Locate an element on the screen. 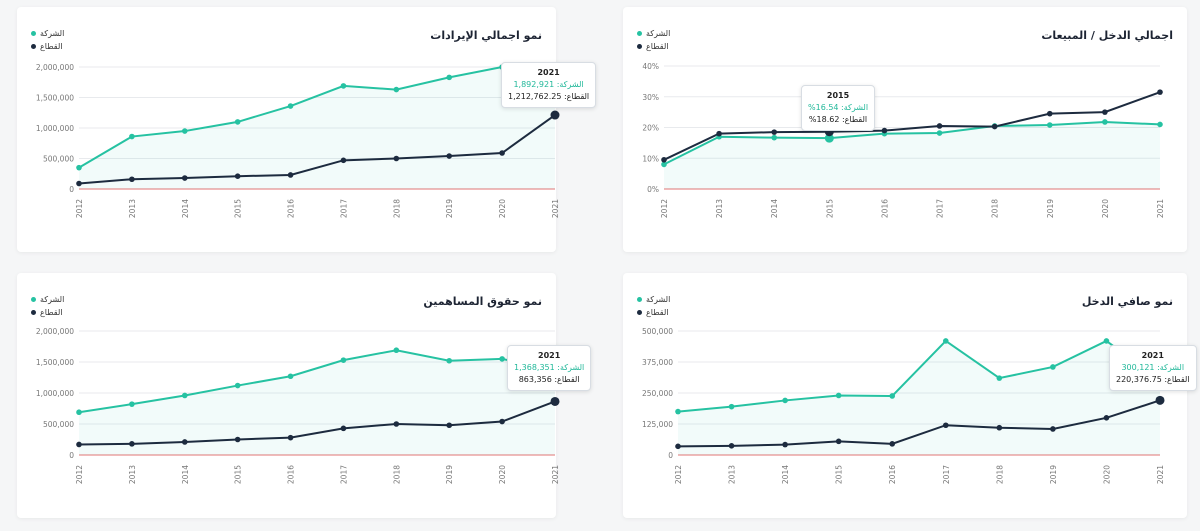  y-tick-label: 0% is located at coordinates (653, 189).